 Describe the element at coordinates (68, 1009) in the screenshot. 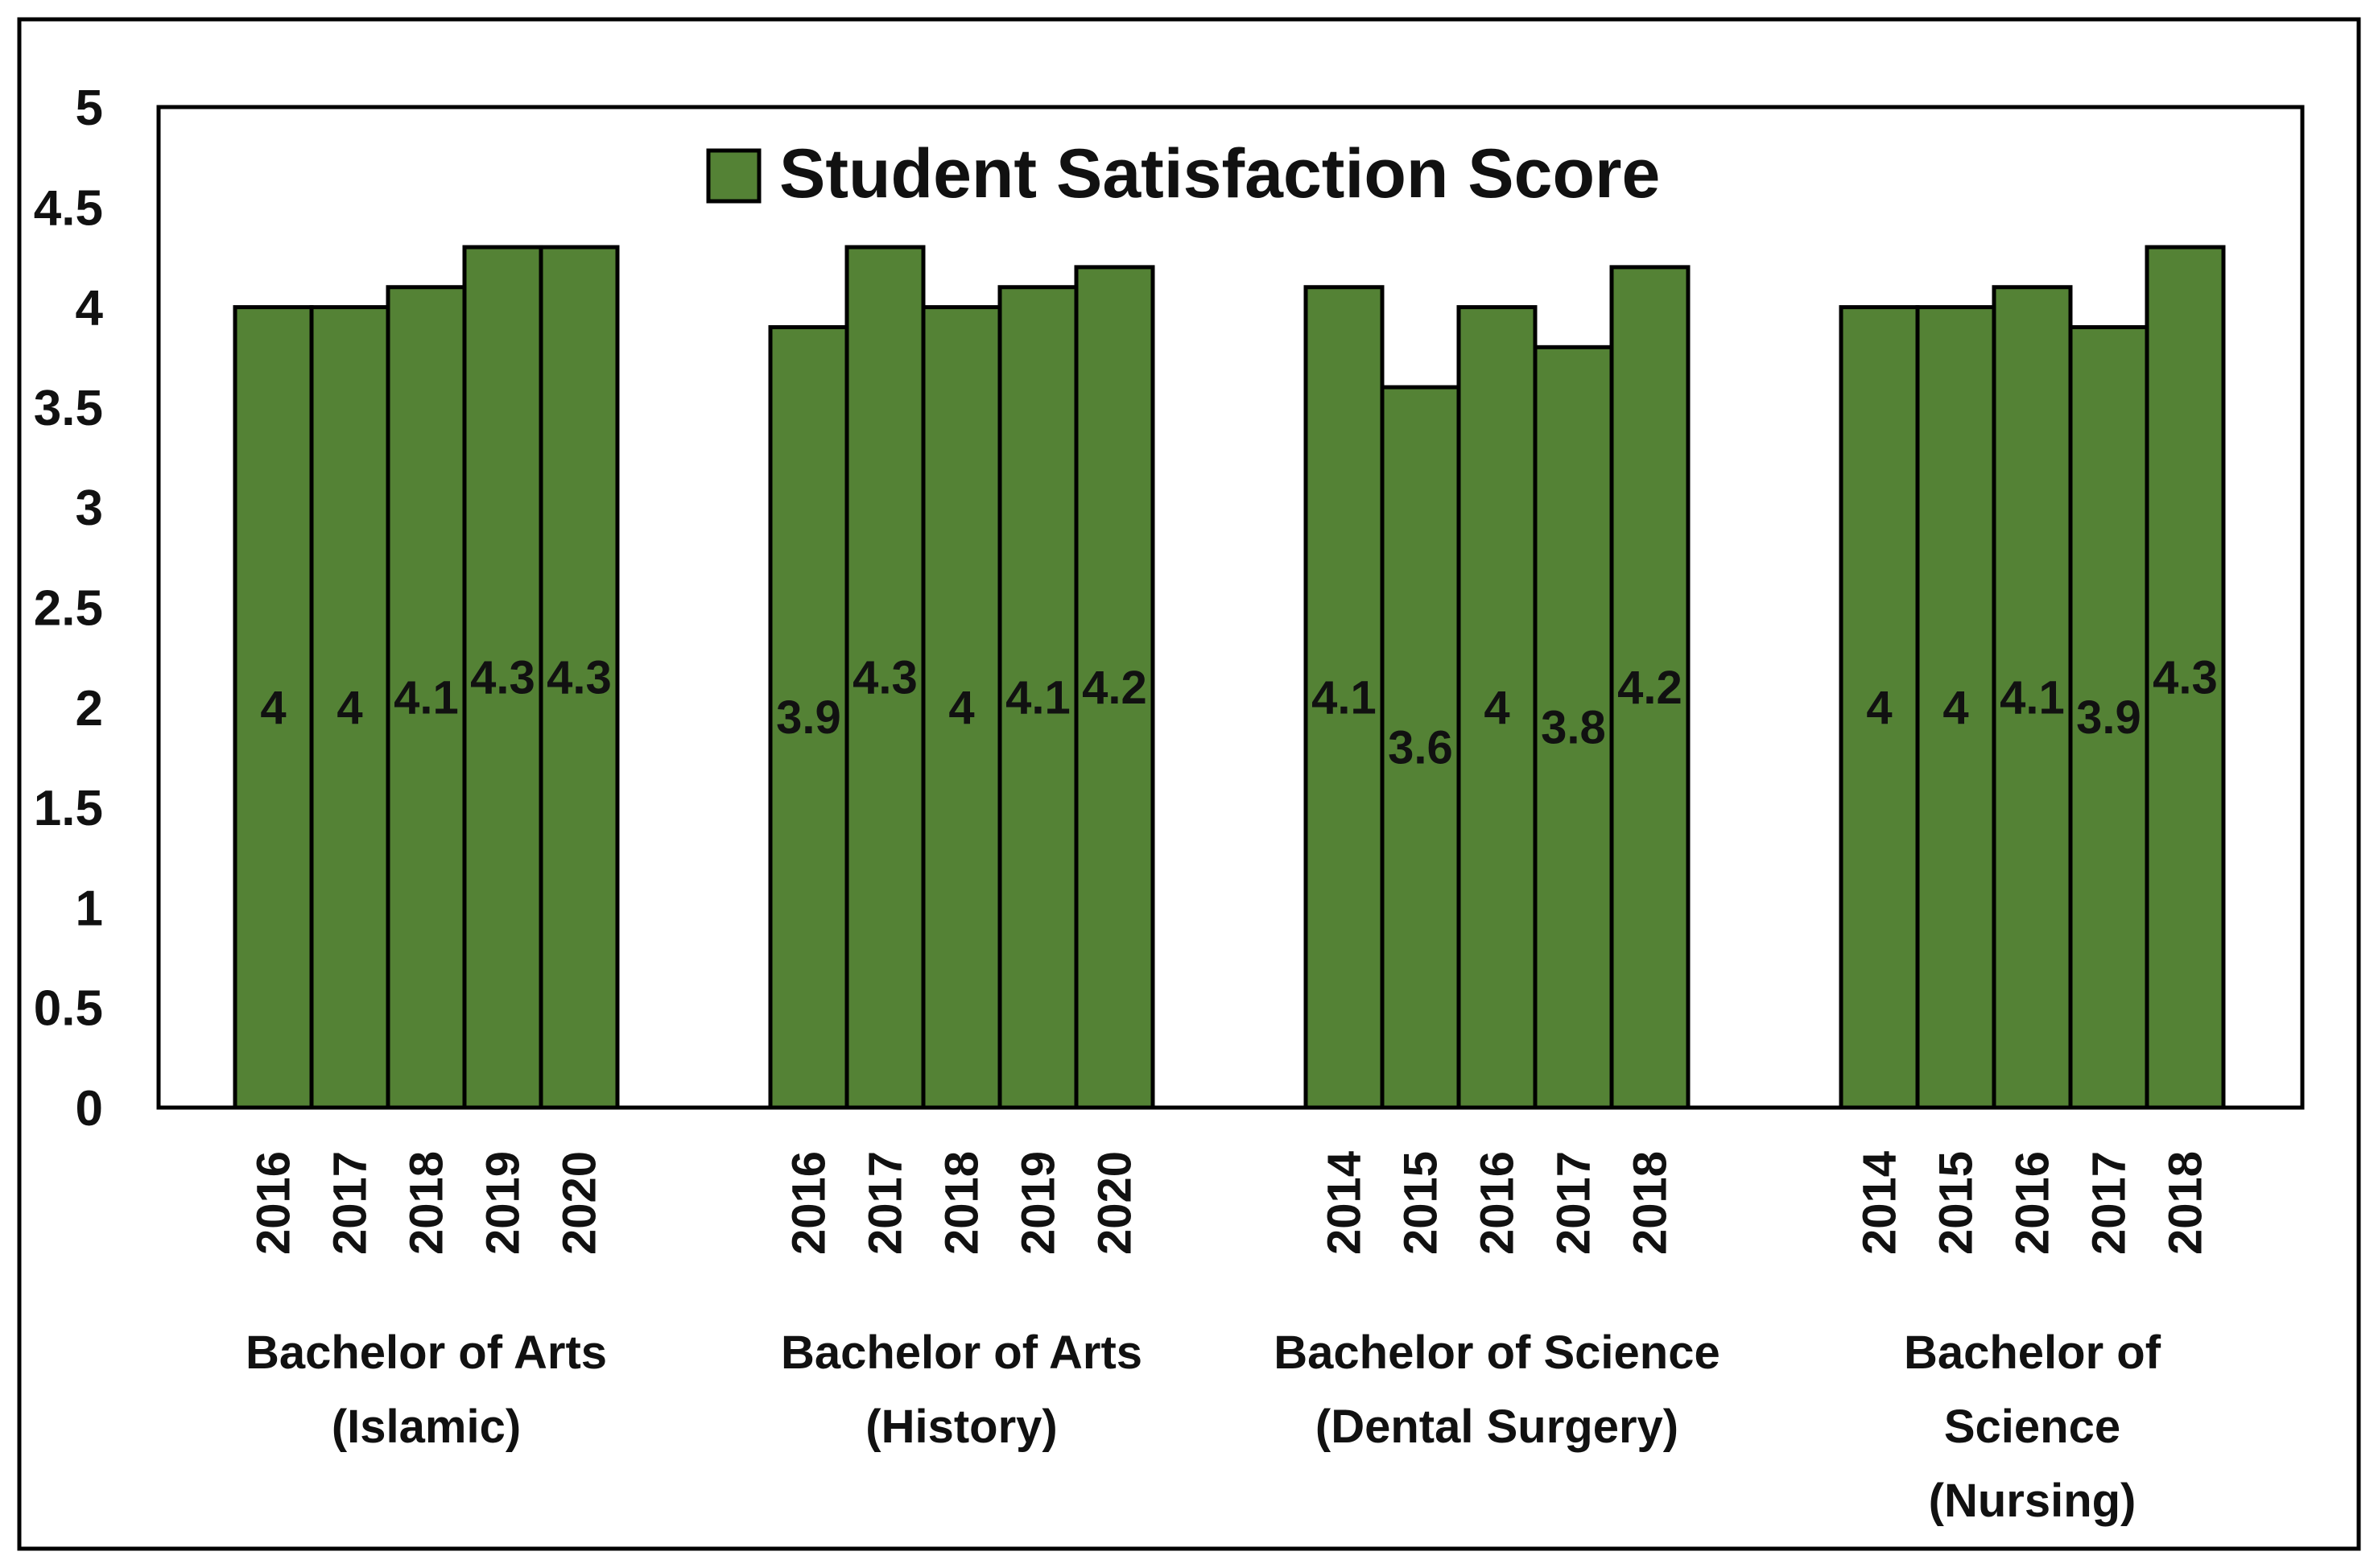

I see `y-tick-label: 0.5` at that location.